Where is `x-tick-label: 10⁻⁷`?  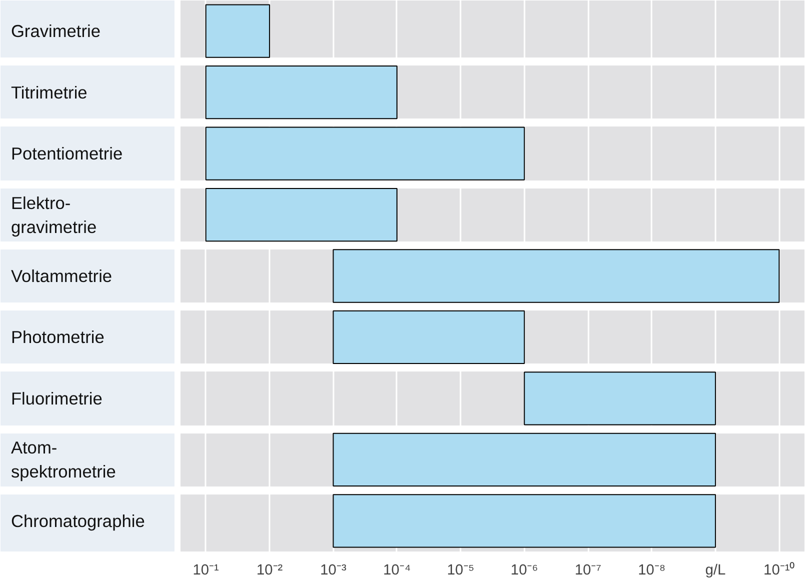
x-tick-label: 10⁻⁷ is located at coordinates (588, 570).